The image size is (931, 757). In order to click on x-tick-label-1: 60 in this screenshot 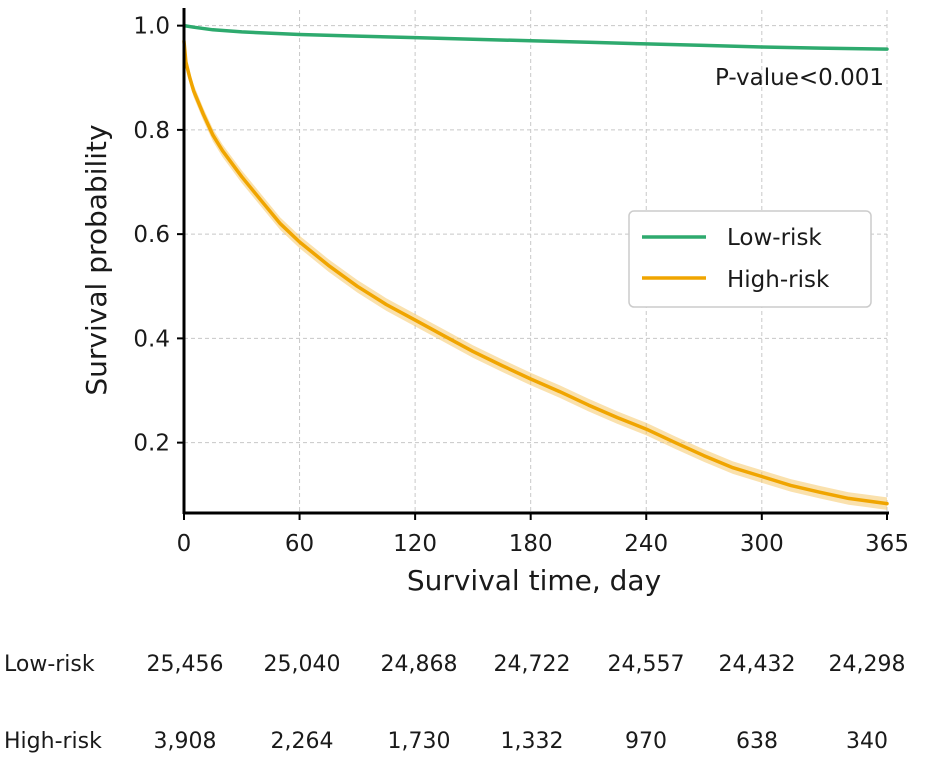, I will do `click(299, 544)`.